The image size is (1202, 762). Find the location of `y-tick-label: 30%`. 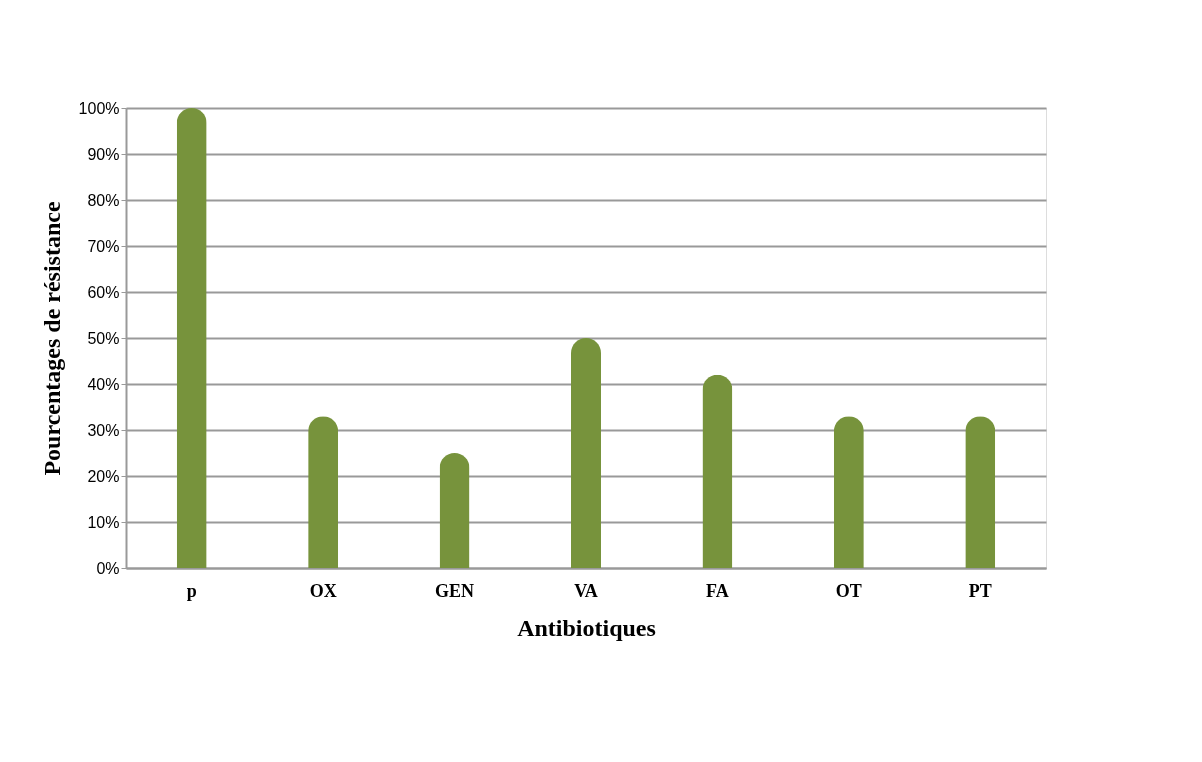

y-tick-label: 30% is located at coordinates (103, 430).